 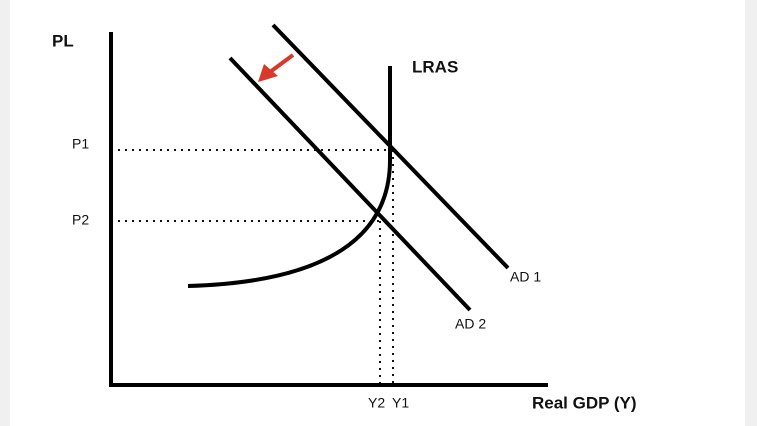 What do you see at coordinates (5, 213) in the screenshot?
I see `left-margin` at bounding box center [5, 213].